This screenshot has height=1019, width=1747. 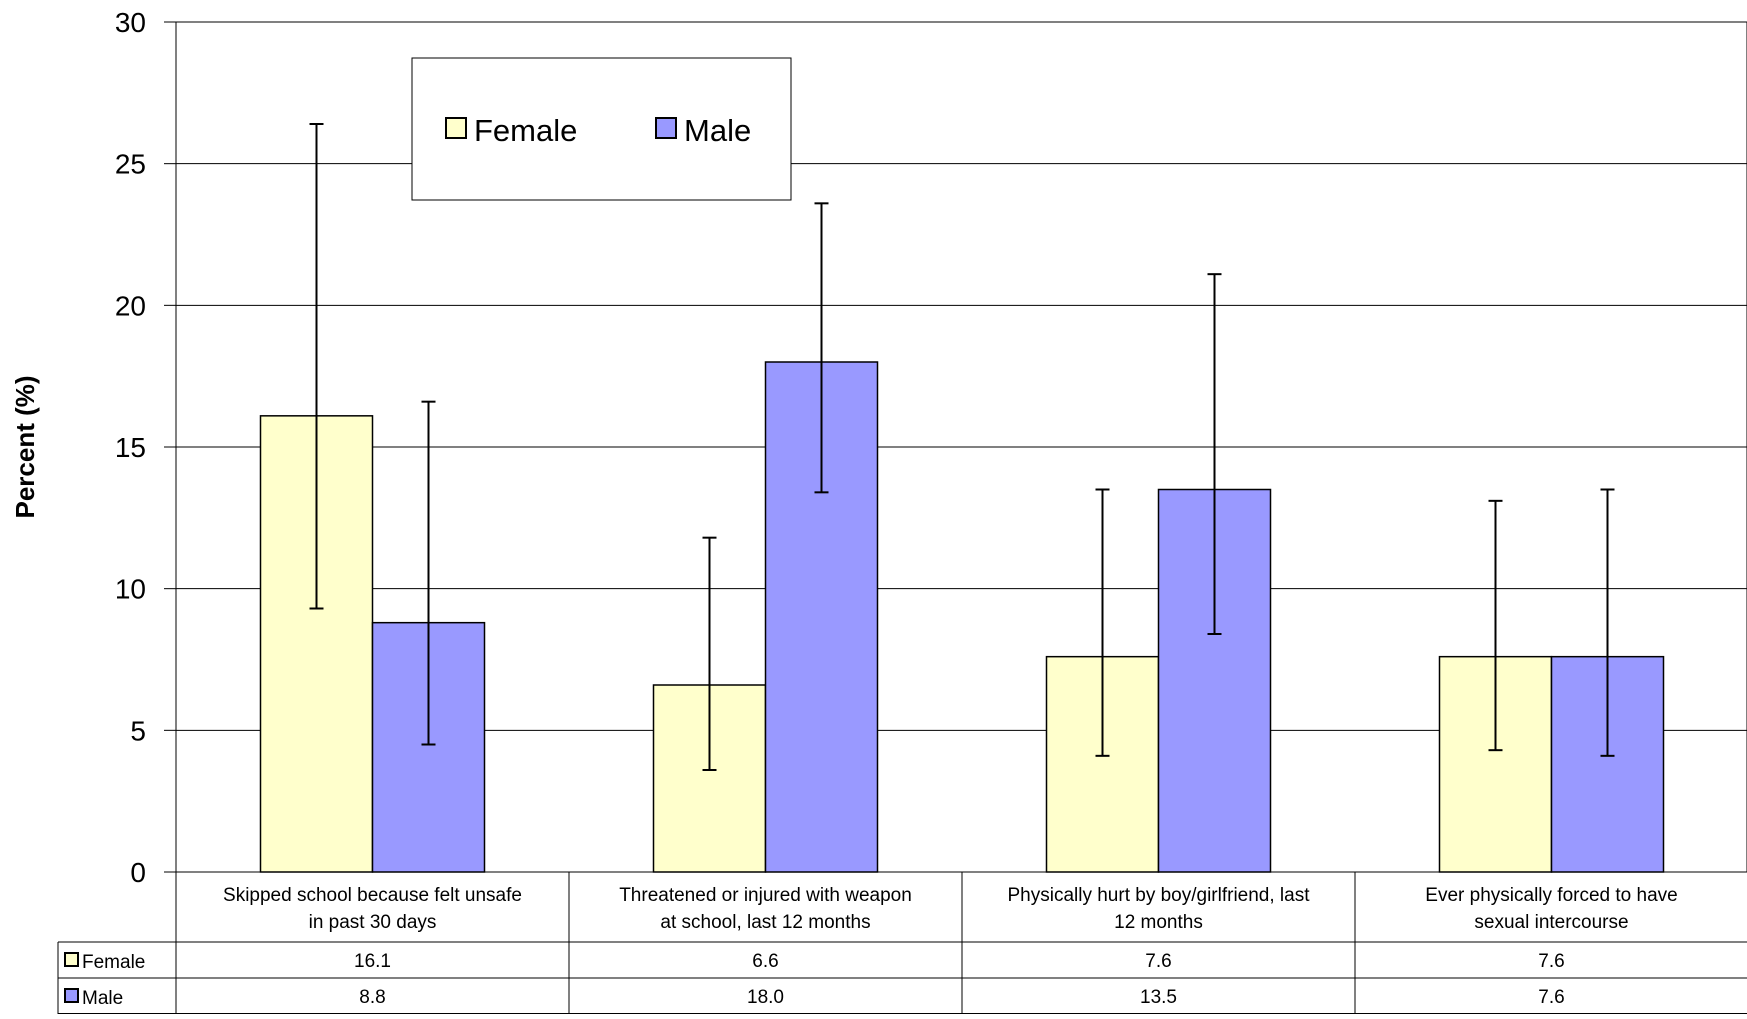 I want to click on category-label: sexual intercourse, so click(x=1551, y=922).